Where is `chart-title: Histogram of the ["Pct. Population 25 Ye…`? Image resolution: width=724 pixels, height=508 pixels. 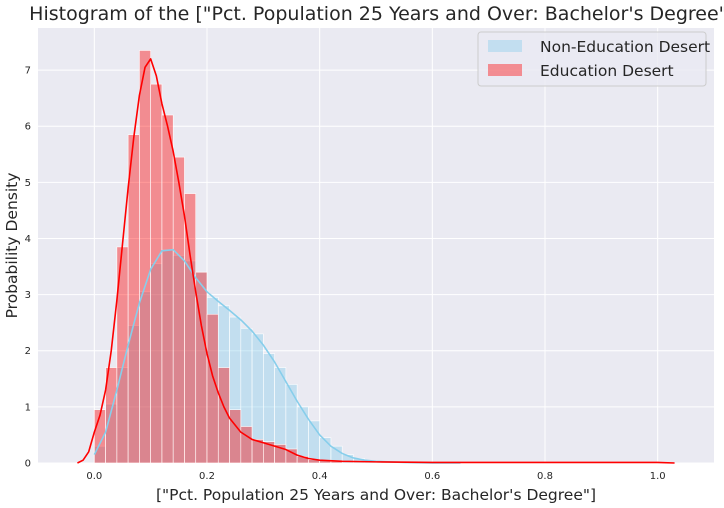
chart-title: Histogram of the ["Pct. Population 25 Ye… is located at coordinates (376, 14).